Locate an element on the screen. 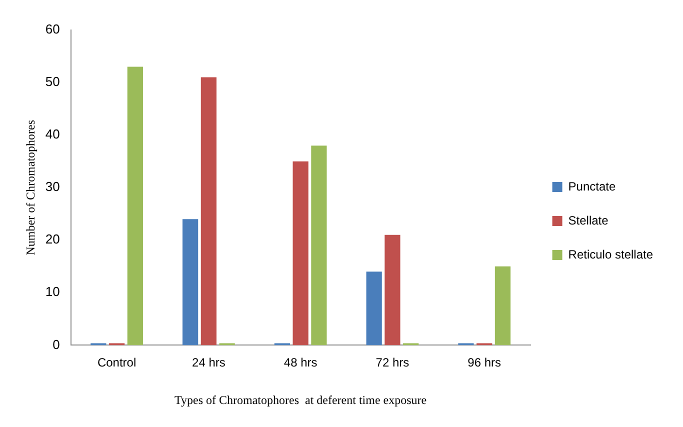 The image size is (683, 427). y-tick-label: 40 is located at coordinates (52, 134).